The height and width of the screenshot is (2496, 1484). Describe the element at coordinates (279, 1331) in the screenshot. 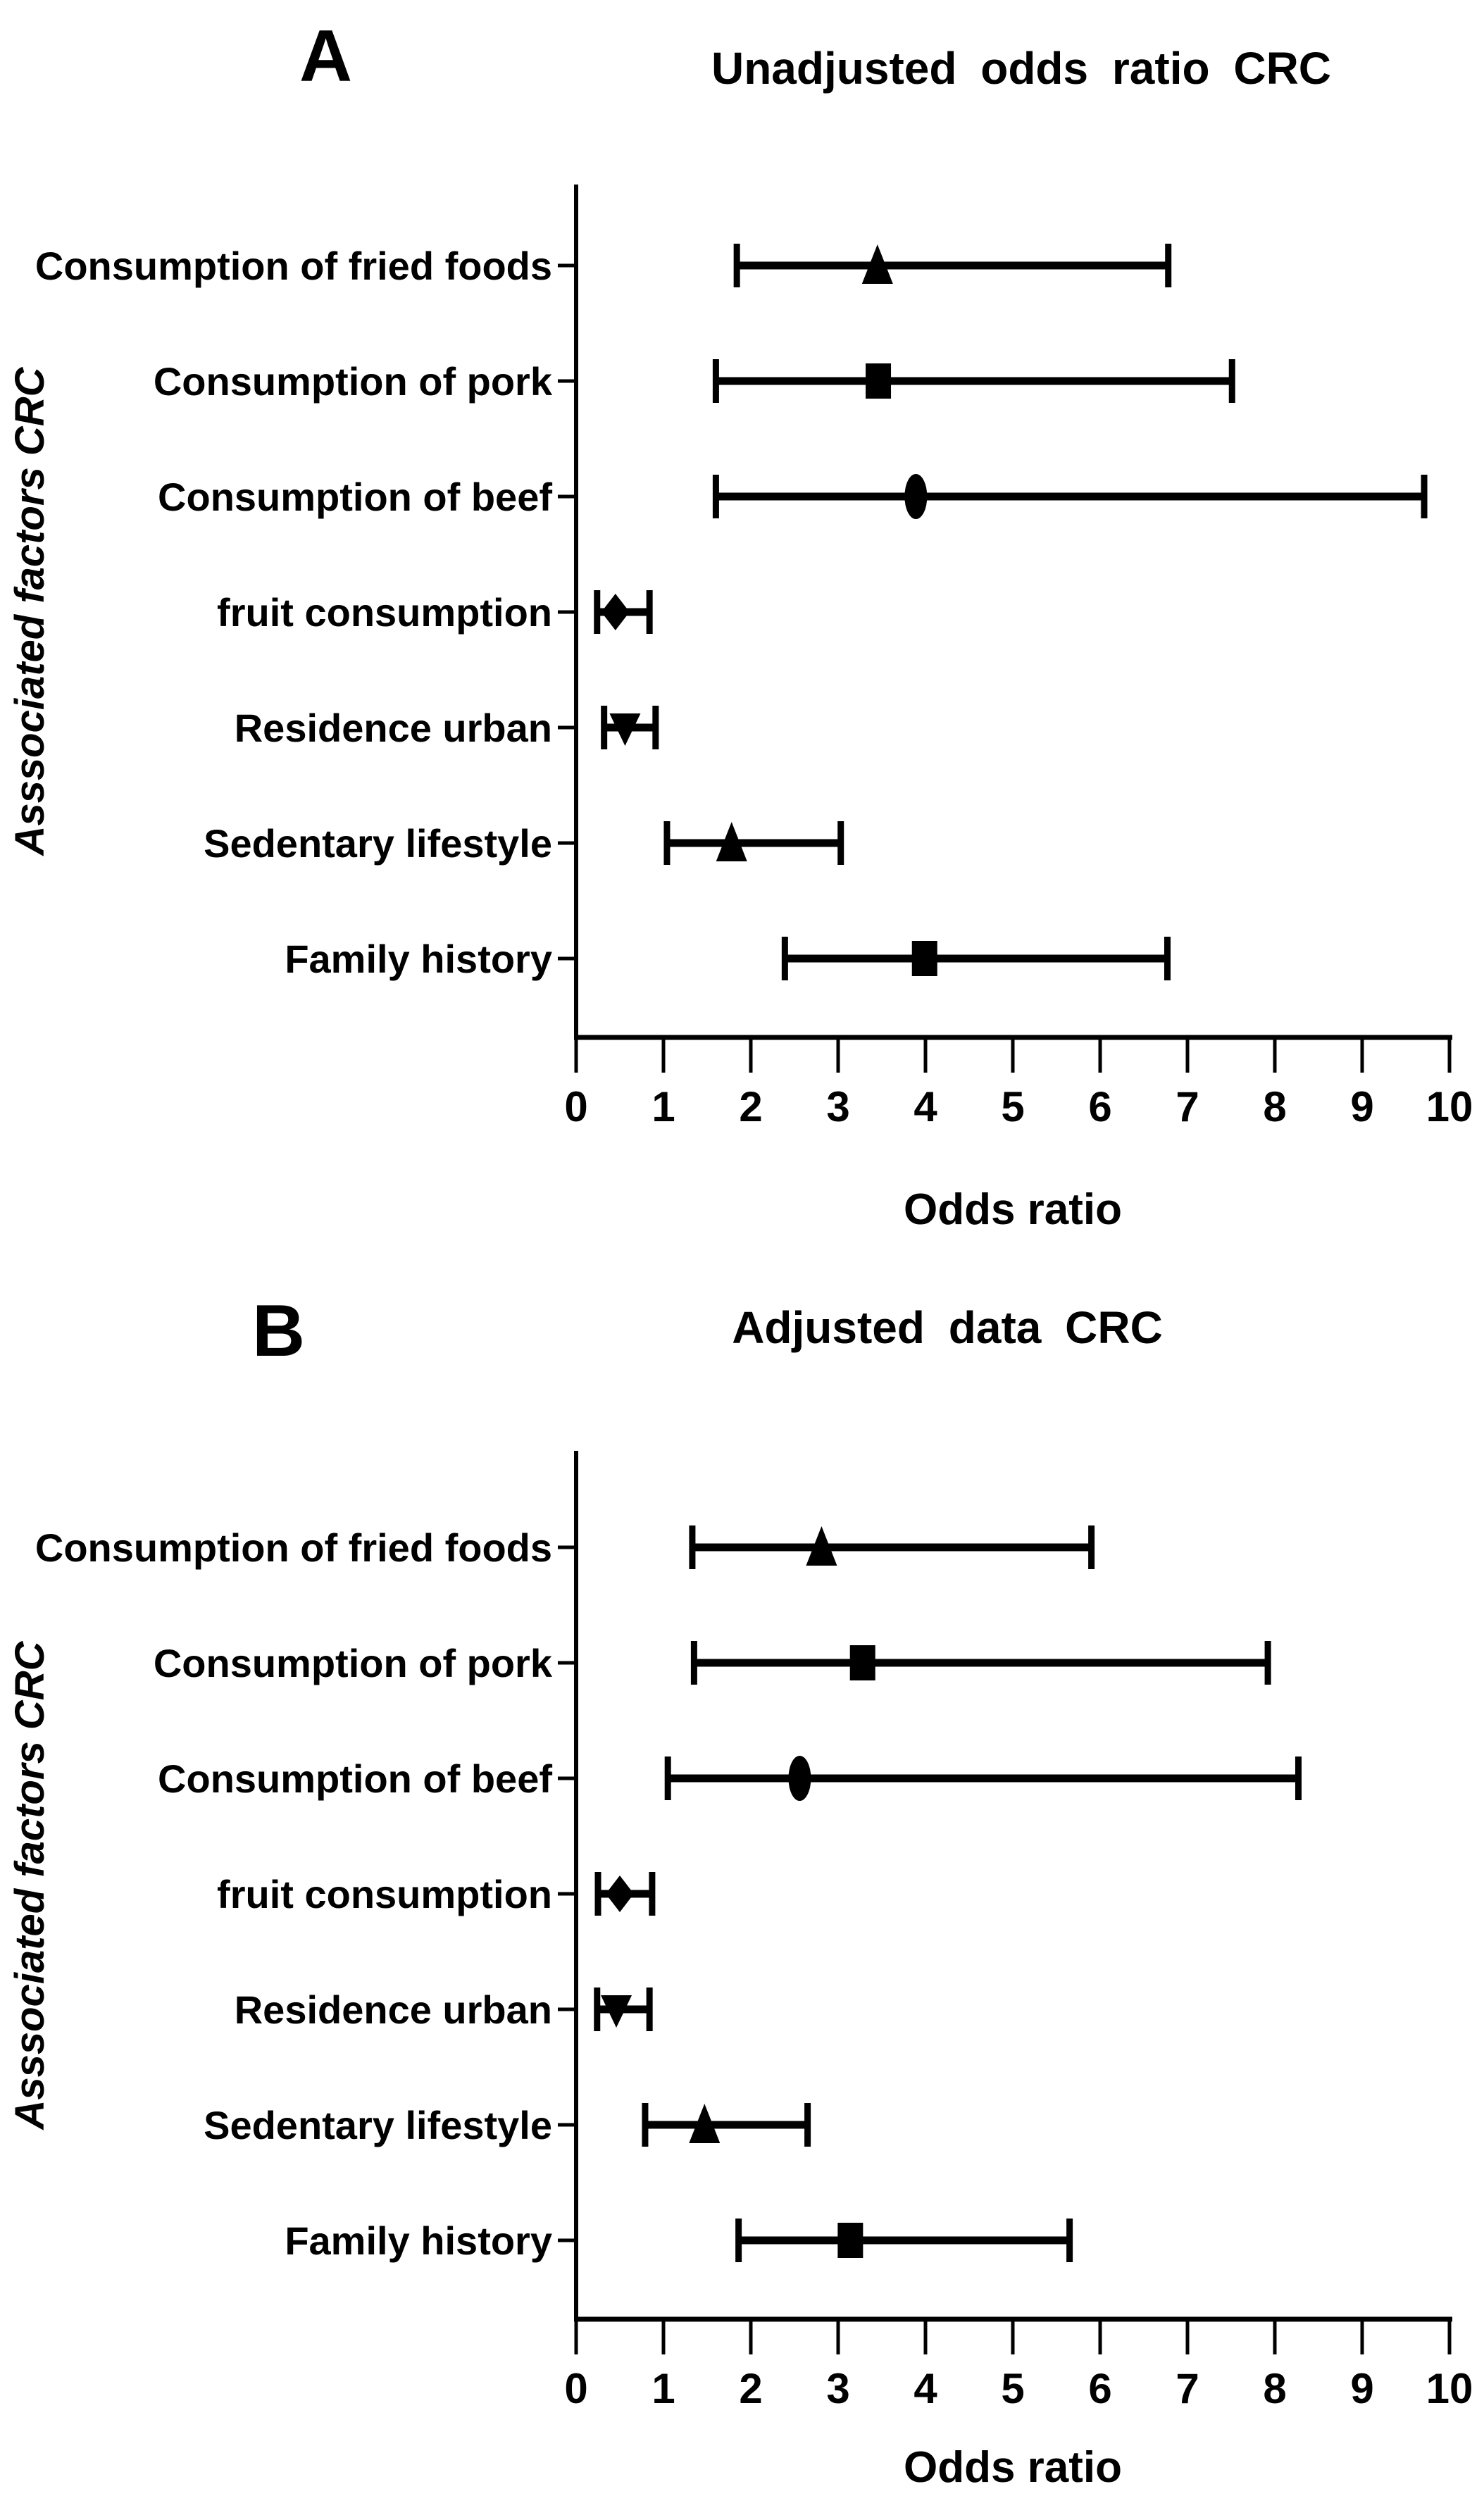

I see `panel-b-letter: B` at that location.